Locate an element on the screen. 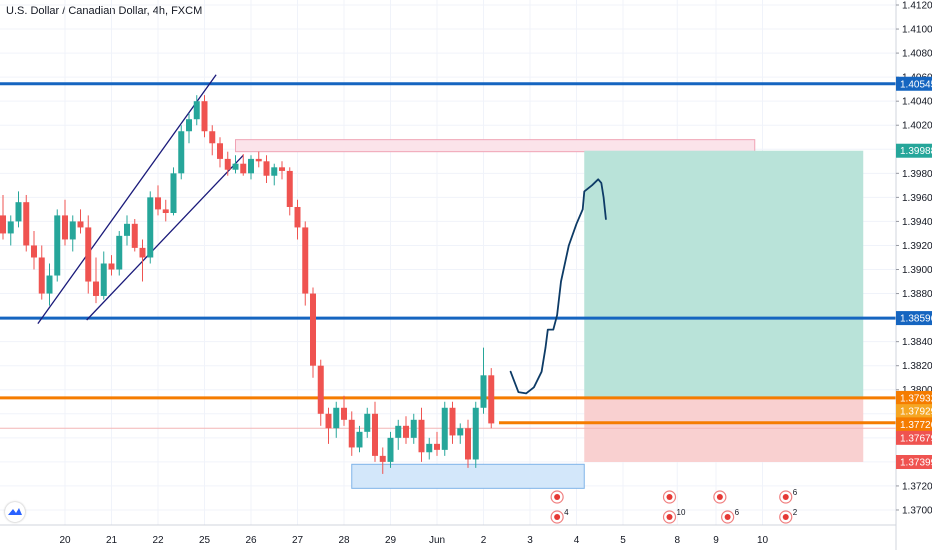  x-tick-label: 3 is located at coordinates (530, 540).